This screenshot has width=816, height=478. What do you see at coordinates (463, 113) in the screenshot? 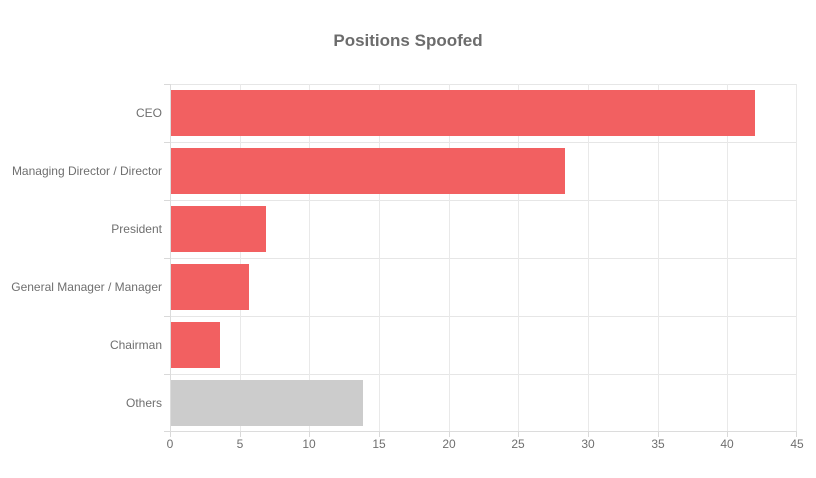
I see `bar-ceo` at bounding box center [463, 113].